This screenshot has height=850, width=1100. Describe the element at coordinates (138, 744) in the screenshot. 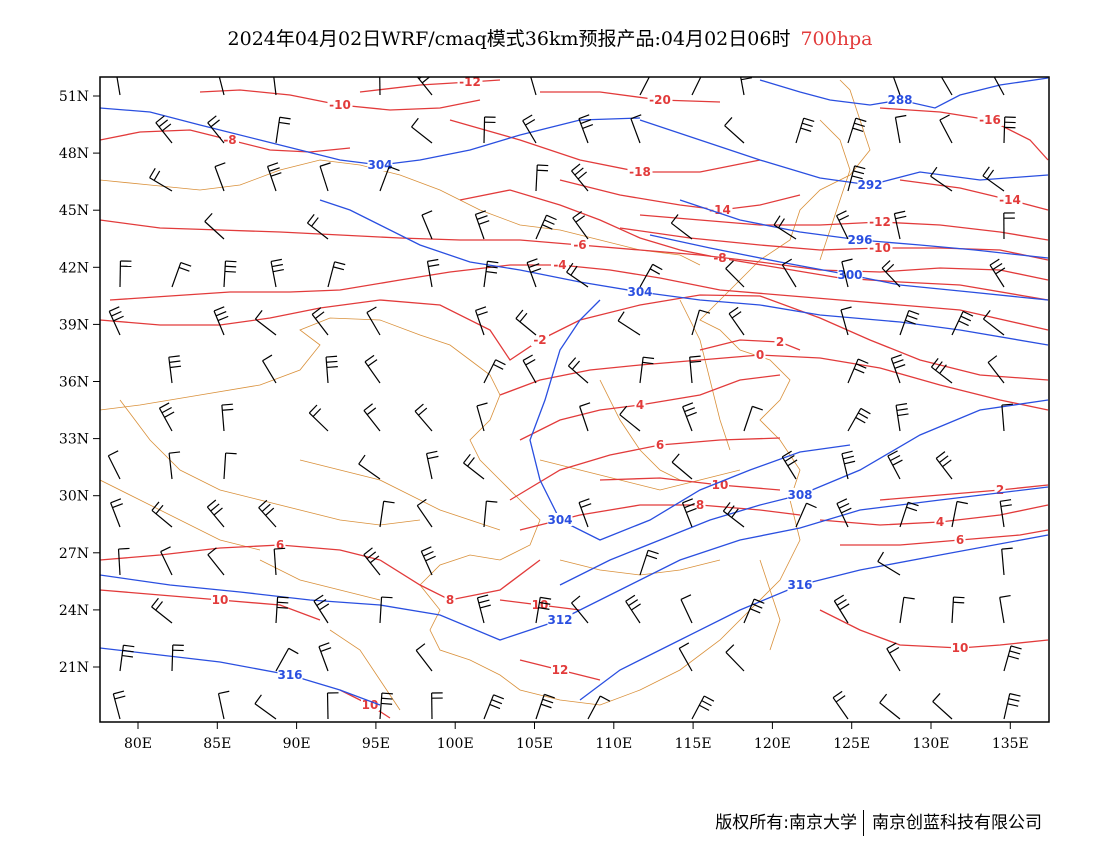

I see `lon-label: 80E` at that location.